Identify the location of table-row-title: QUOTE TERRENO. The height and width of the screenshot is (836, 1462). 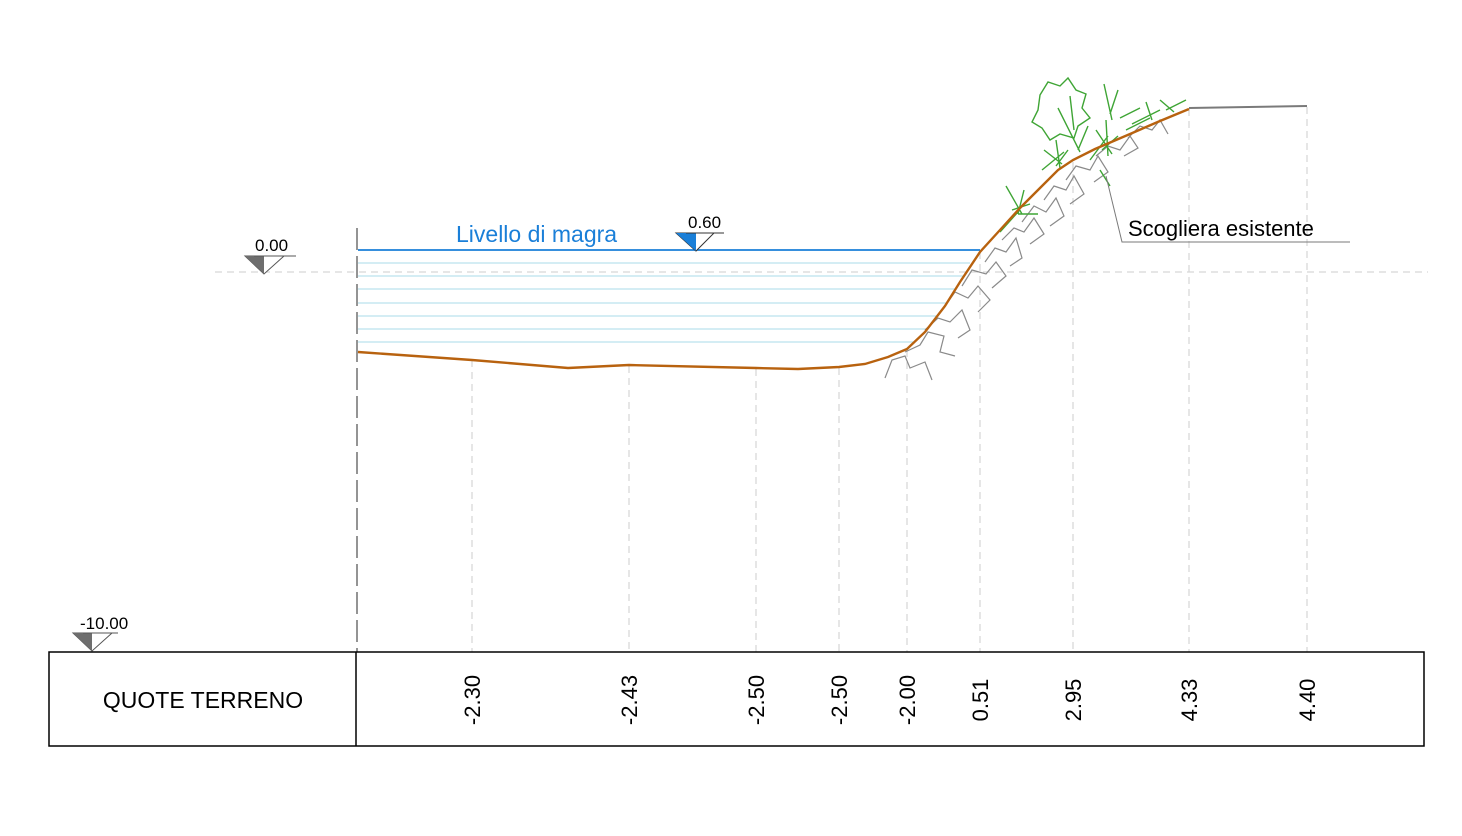
(203, 700).